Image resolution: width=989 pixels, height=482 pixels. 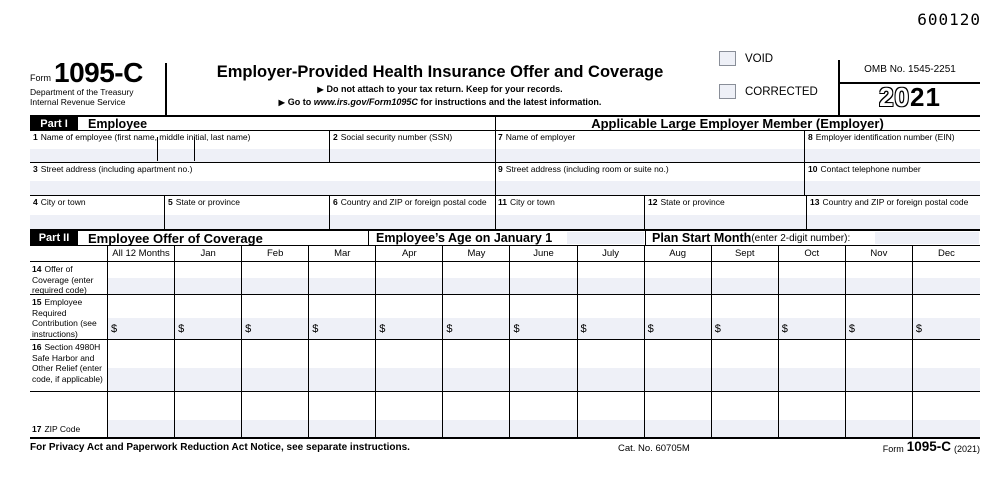 What do you see at coordinates (82, 91) in the screenshot?
I see `agency-line-1: Department of the Treasury` at bounding box center [82, 91].